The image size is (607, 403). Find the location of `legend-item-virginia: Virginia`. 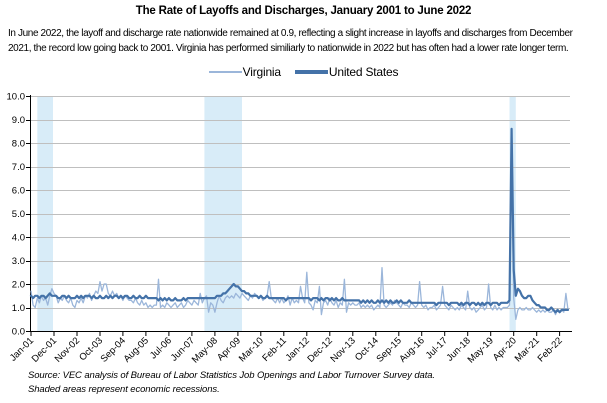

legend-item-virginia: Virginia is located at coordinates (244, 72).